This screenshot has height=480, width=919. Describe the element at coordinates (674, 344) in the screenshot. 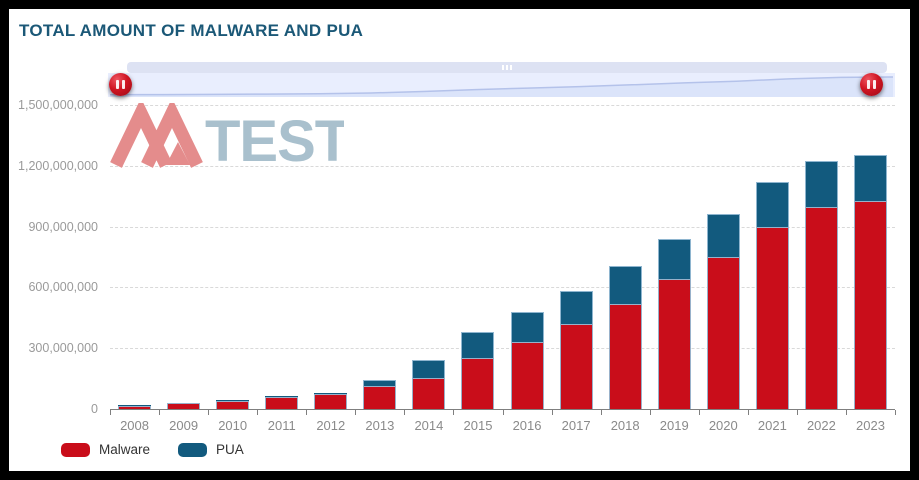

I see `bar-malware-2019` at that location.